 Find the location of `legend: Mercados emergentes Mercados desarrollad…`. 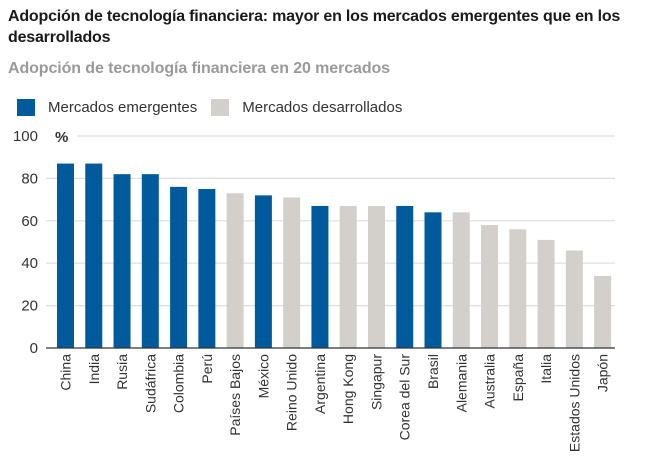

legend: Mercados emergentes Mercados desarrollad… is located at coordinates (216, 107).